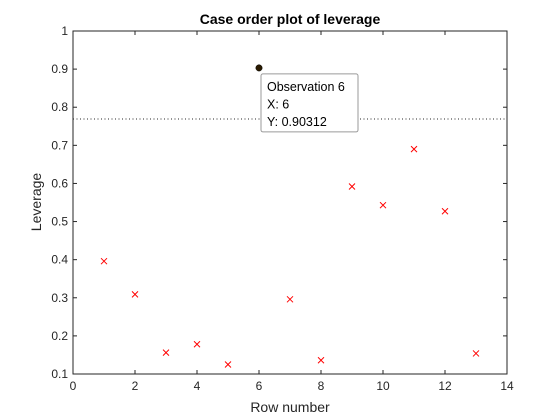 Image resolution: width=560 pixels, height=420 pixels. What do you see at coordinates (36, 202) in the screenshot?
I see `y-axis-label: Leverage` at bounding box center [36, 202].